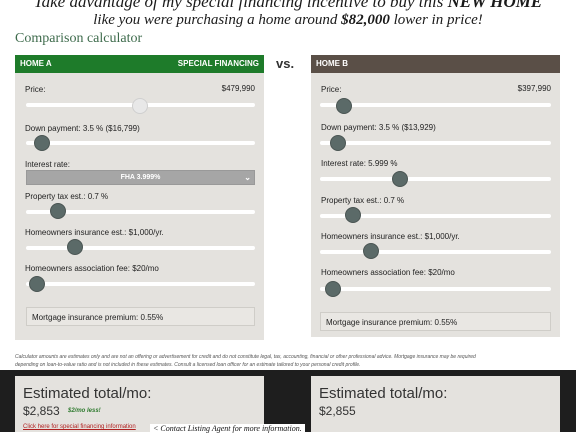 The height and width of the screenshot is (433, 576). Describe the element at coordinates (332, 63) in the screenshot. I see `home-b-title: HOME B` at that location.